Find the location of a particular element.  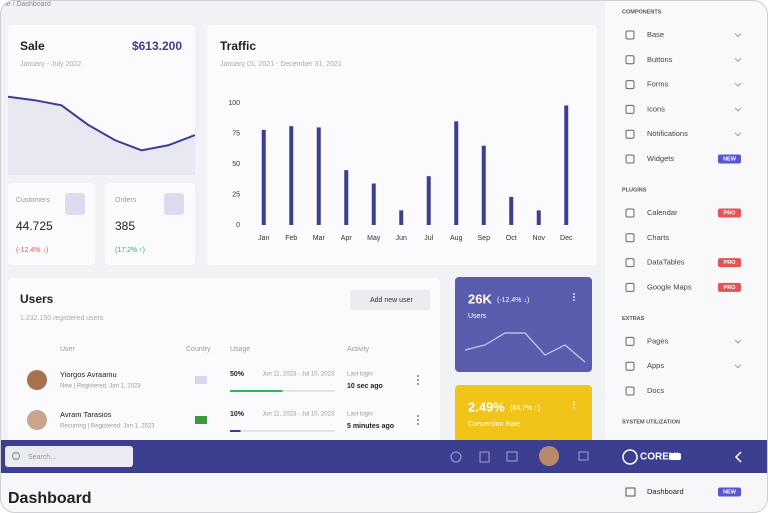

x-tick-label: Aug is located at coordinates (456, 238).